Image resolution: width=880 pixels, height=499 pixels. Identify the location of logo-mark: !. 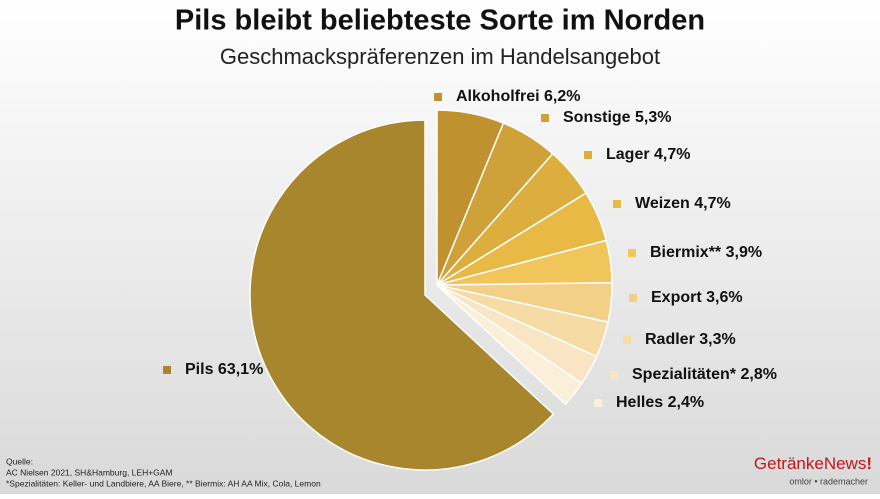
(869, 463).